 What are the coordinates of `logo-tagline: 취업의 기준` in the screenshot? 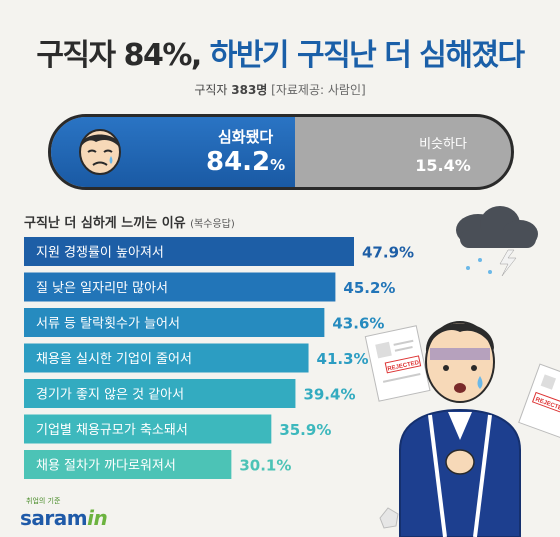 It's located at (43, 501).